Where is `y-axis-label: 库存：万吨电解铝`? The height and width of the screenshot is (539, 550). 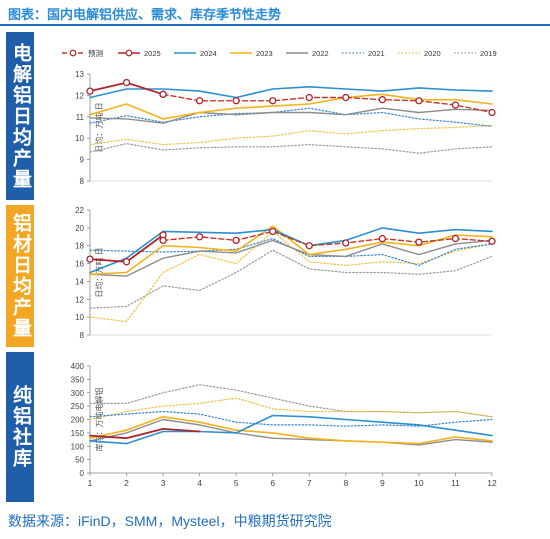 y-axis-label: 库存：万吨电解铝 is located at coordinates (99, 420).